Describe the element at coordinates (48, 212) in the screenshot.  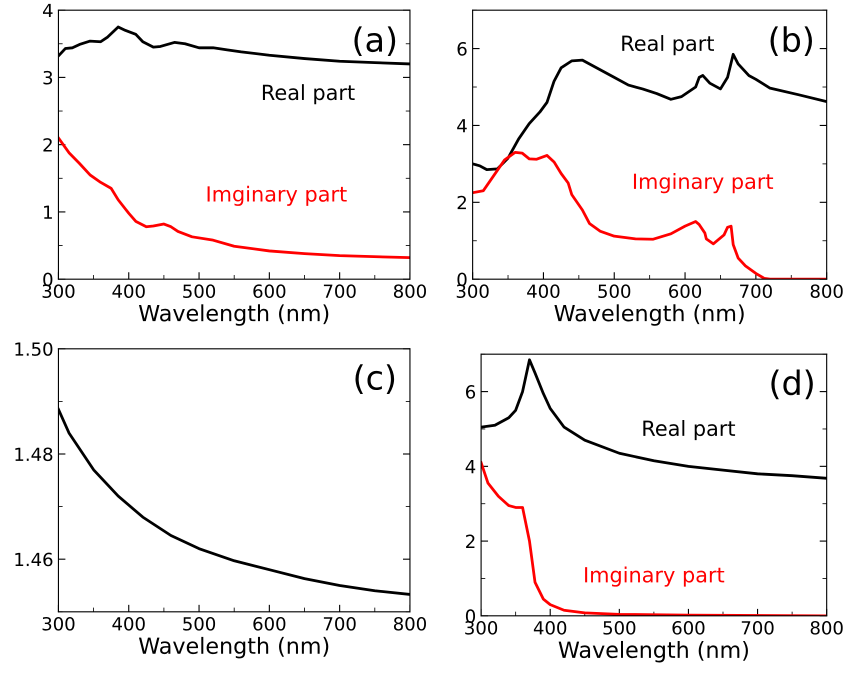
I see `y-tick-label: 1` at that location.